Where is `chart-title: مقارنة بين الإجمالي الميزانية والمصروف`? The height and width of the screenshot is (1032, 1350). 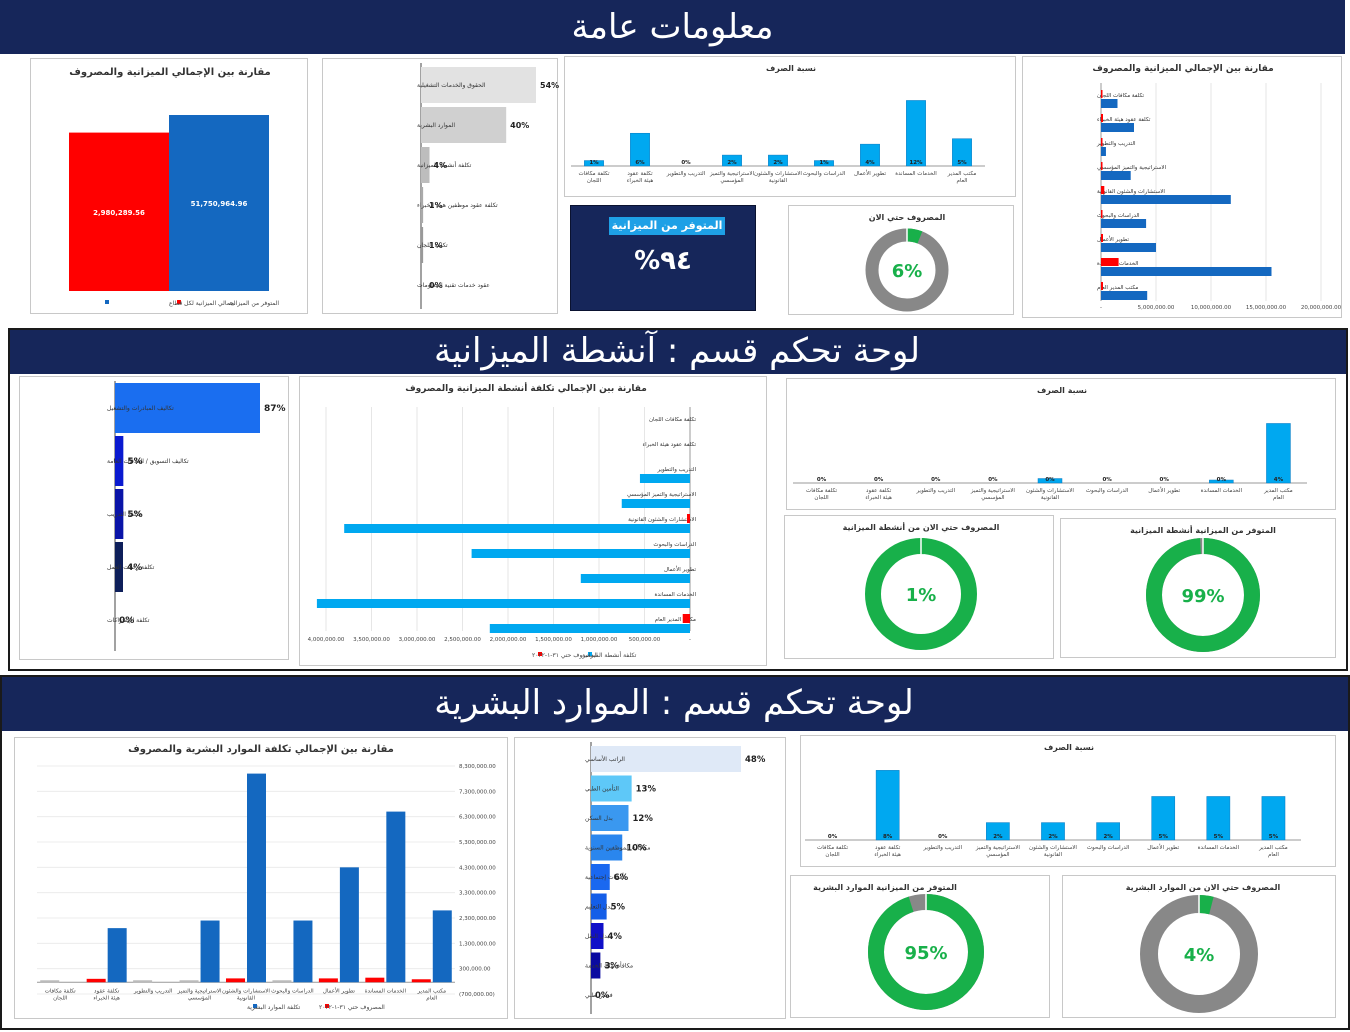
chart-title: مقارنة بين الإجمالي الميزانية والمصروف is located at coordinates (1182, 69).